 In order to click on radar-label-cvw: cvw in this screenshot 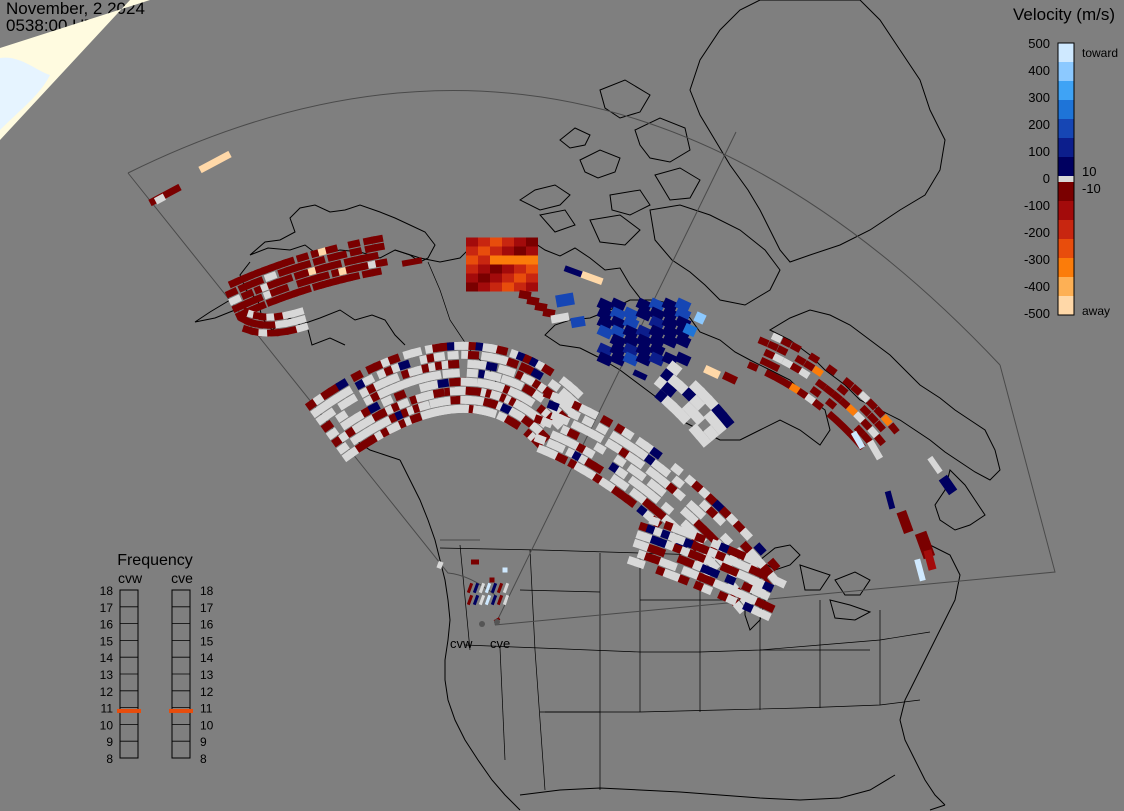, I will do `click(461, 643)`.